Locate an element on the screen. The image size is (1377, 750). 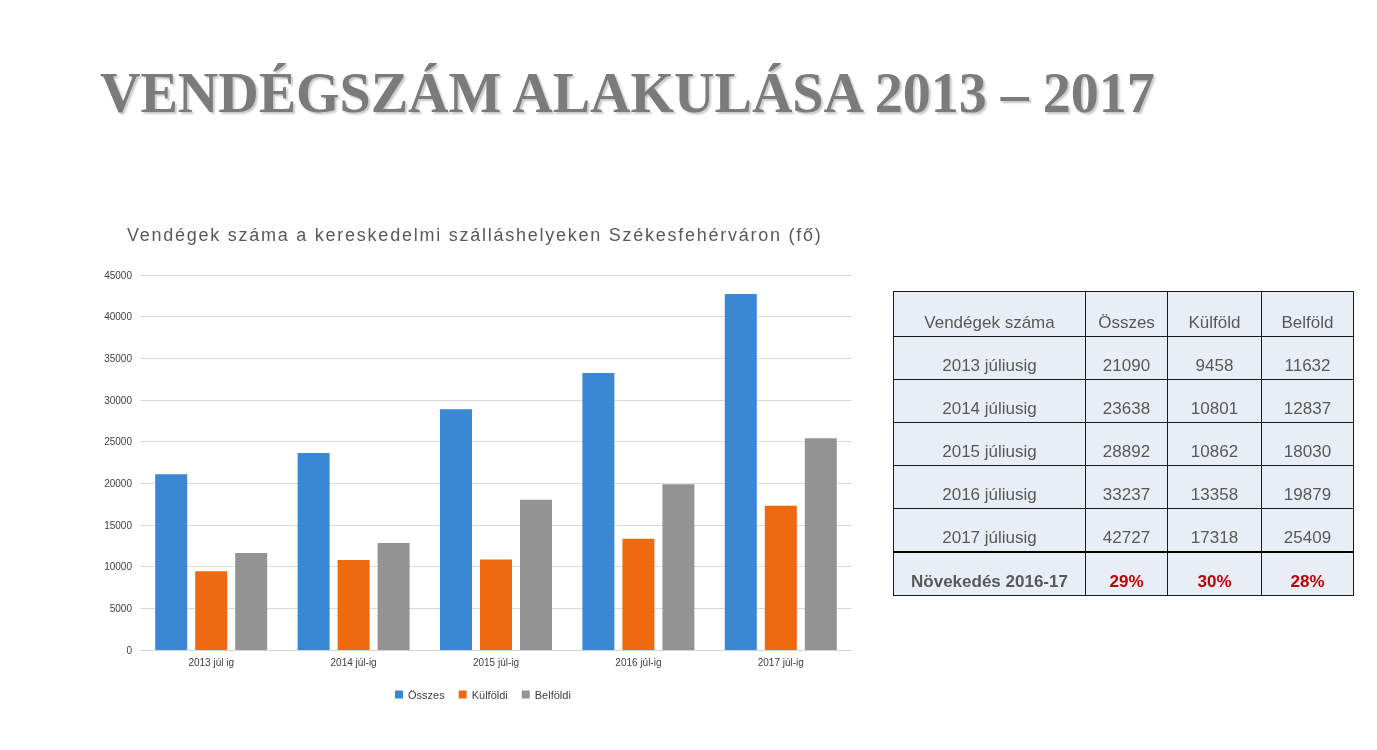
data-label: 42727 is located at coordinates (1126, 530).